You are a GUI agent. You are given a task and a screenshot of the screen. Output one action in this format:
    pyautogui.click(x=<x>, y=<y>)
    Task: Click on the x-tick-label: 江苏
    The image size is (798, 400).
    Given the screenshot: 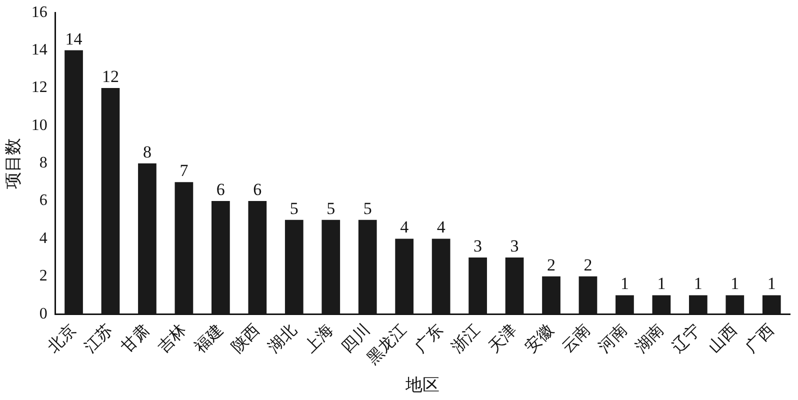 What is the action you would take?
    pyautogui.click(x=98, y=338)
    